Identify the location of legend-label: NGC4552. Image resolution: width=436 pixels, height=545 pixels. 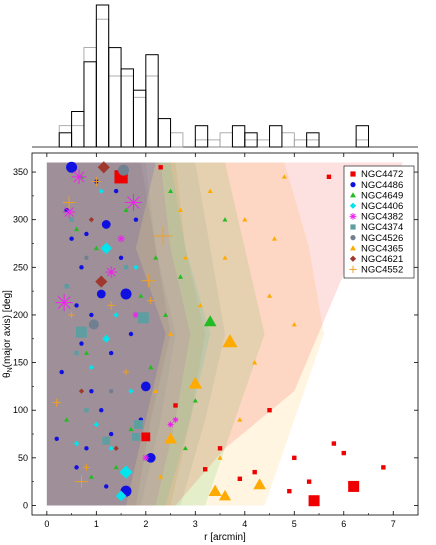
(382, 270).